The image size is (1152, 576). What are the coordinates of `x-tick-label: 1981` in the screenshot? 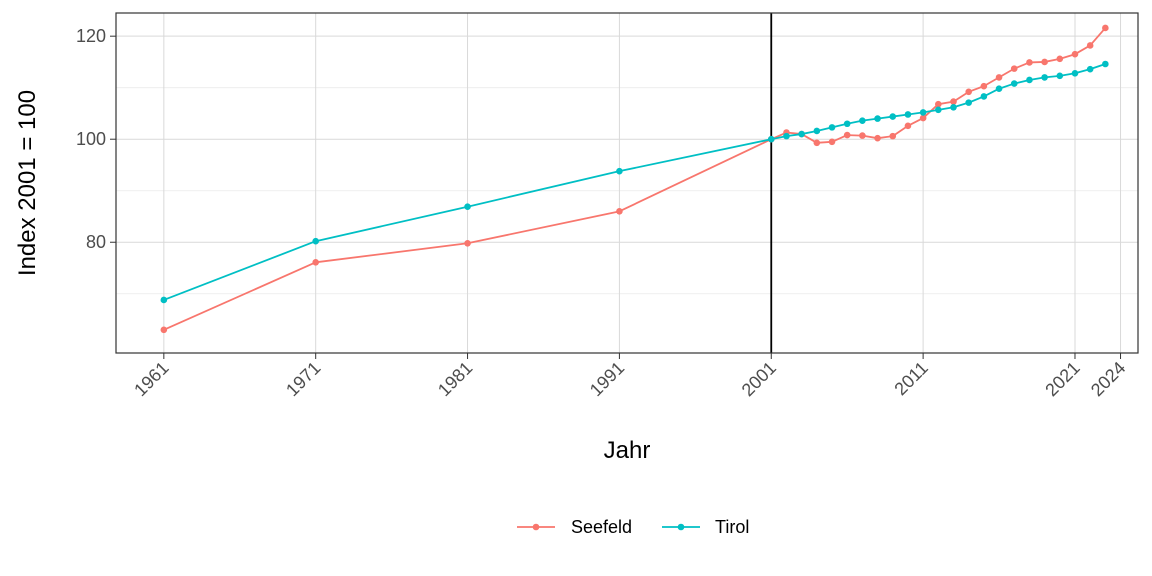 It's located at (455, 379).